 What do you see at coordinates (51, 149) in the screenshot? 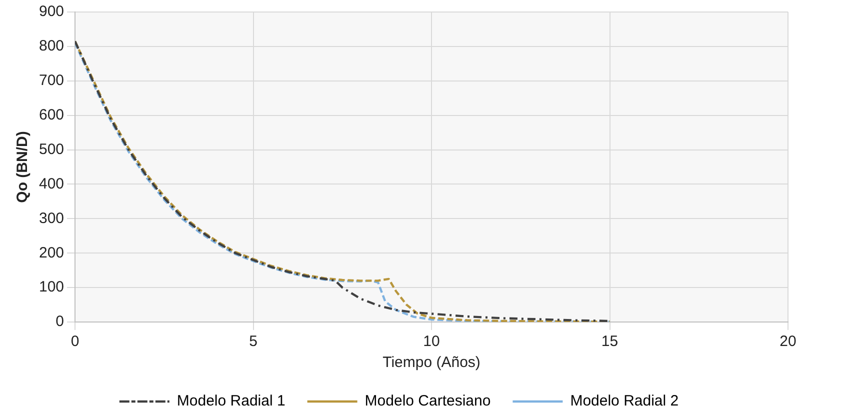
I see `y-tick-label: 500` at bounding box center [51, 149].